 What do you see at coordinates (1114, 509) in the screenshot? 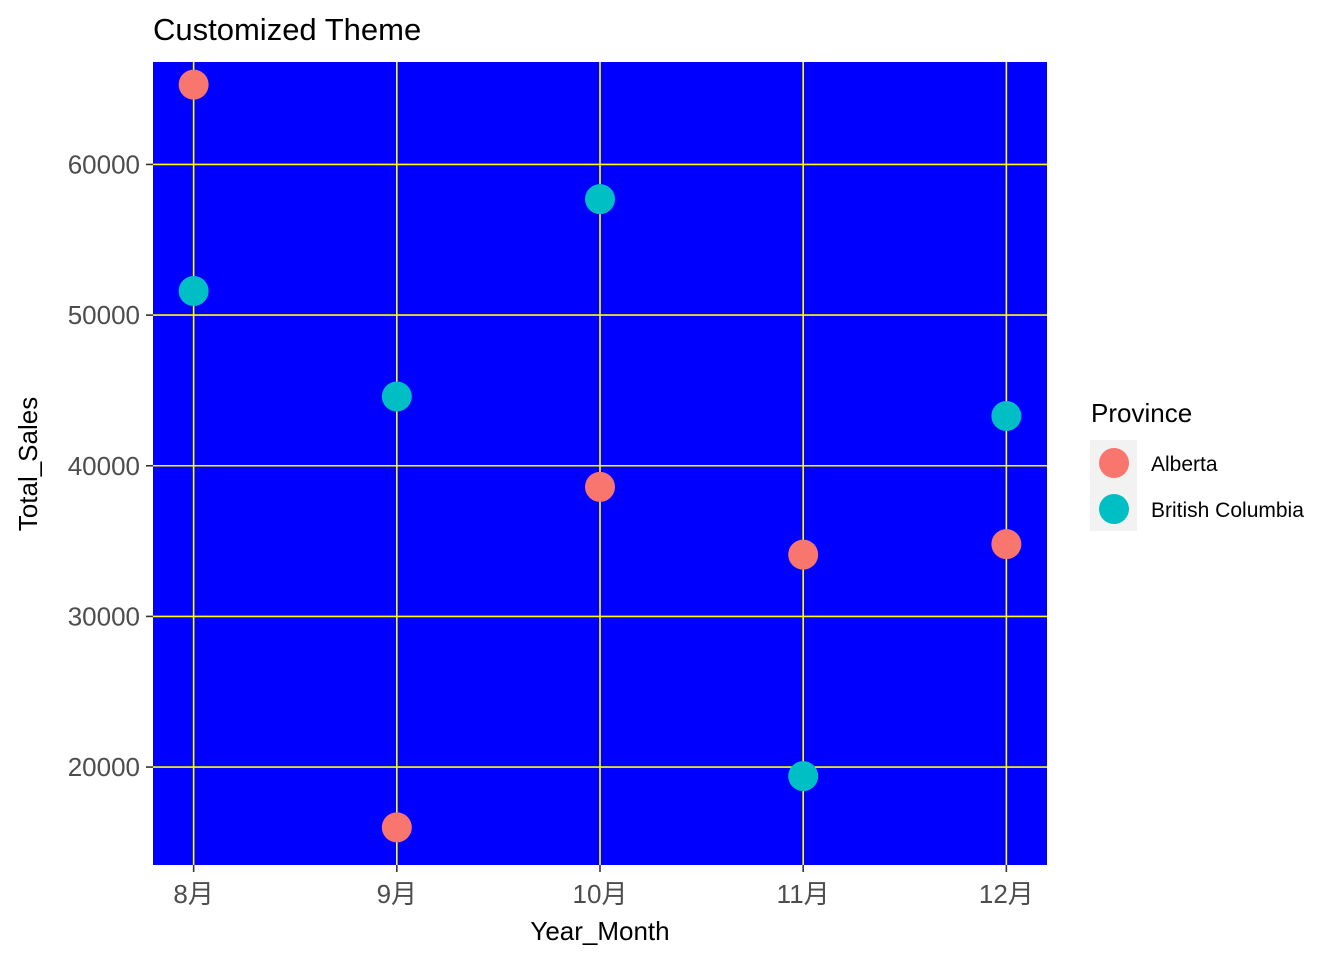
I see `legend-key-british-columbia` at bounding box center [1114, 509].